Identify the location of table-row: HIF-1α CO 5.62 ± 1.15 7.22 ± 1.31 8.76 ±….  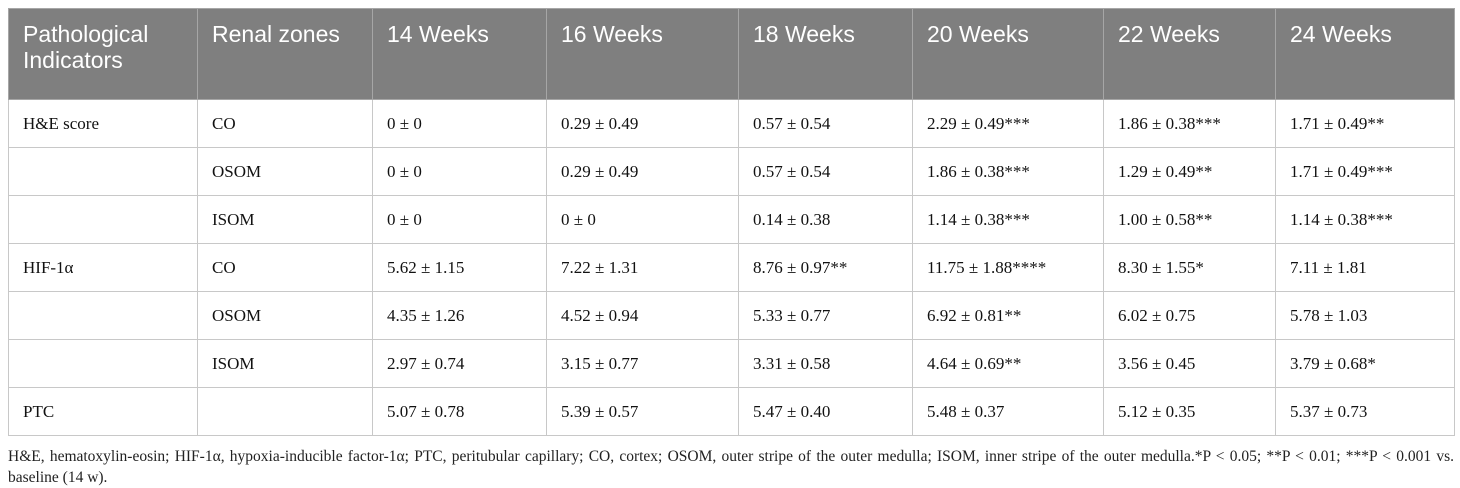
(731, 267).